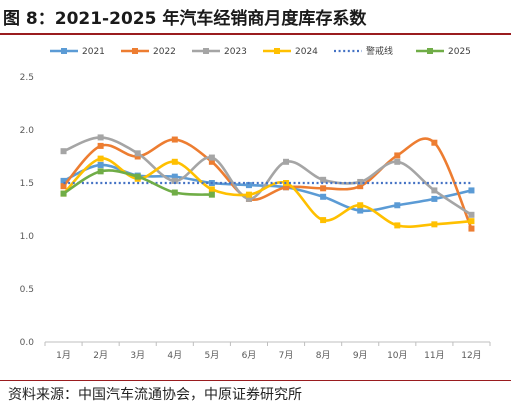 This screenshot has height=409, width=511. What do you see at coordinates (164, 52) in the screenshot?
I see `legend-label: 2022` at bounding box center [164, 52].